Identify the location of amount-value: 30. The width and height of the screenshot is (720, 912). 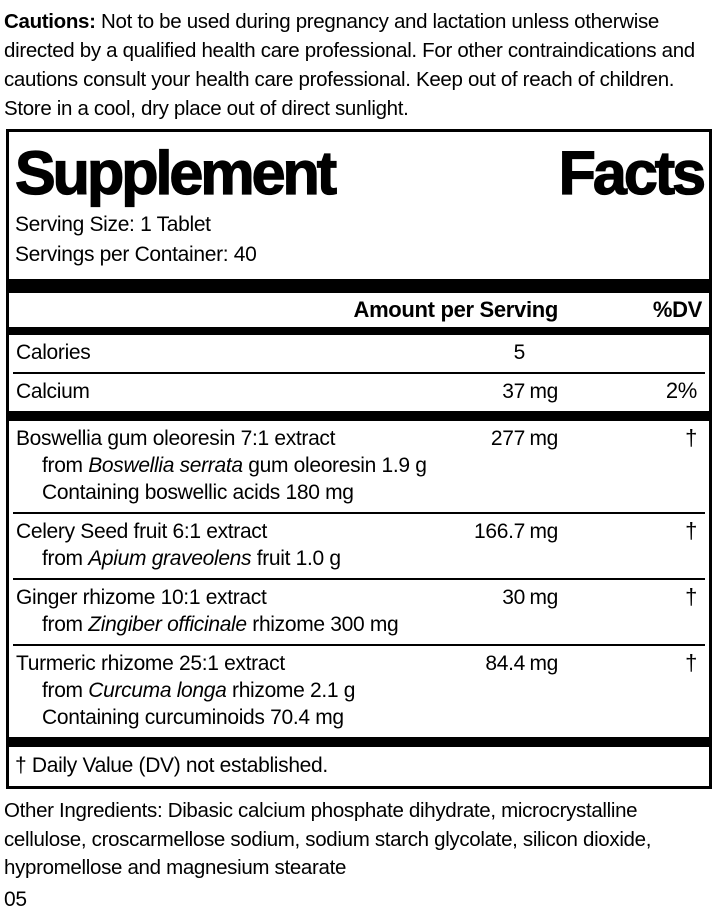
(513, 597).